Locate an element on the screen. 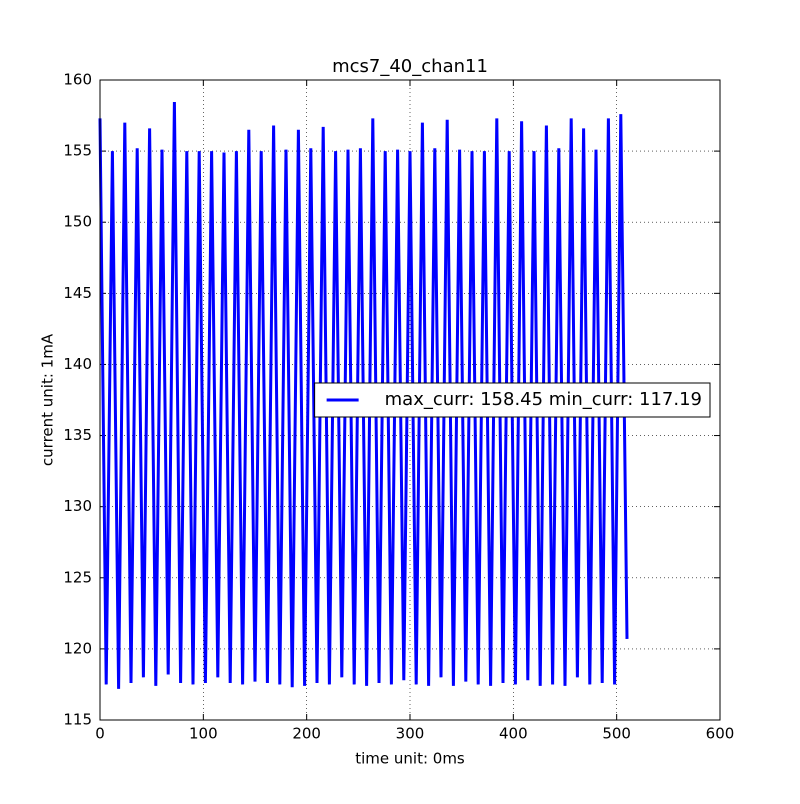 The width and height of the screenshot is (800, 804). x-tick-label: 300 is located at coordinates (410, 734).